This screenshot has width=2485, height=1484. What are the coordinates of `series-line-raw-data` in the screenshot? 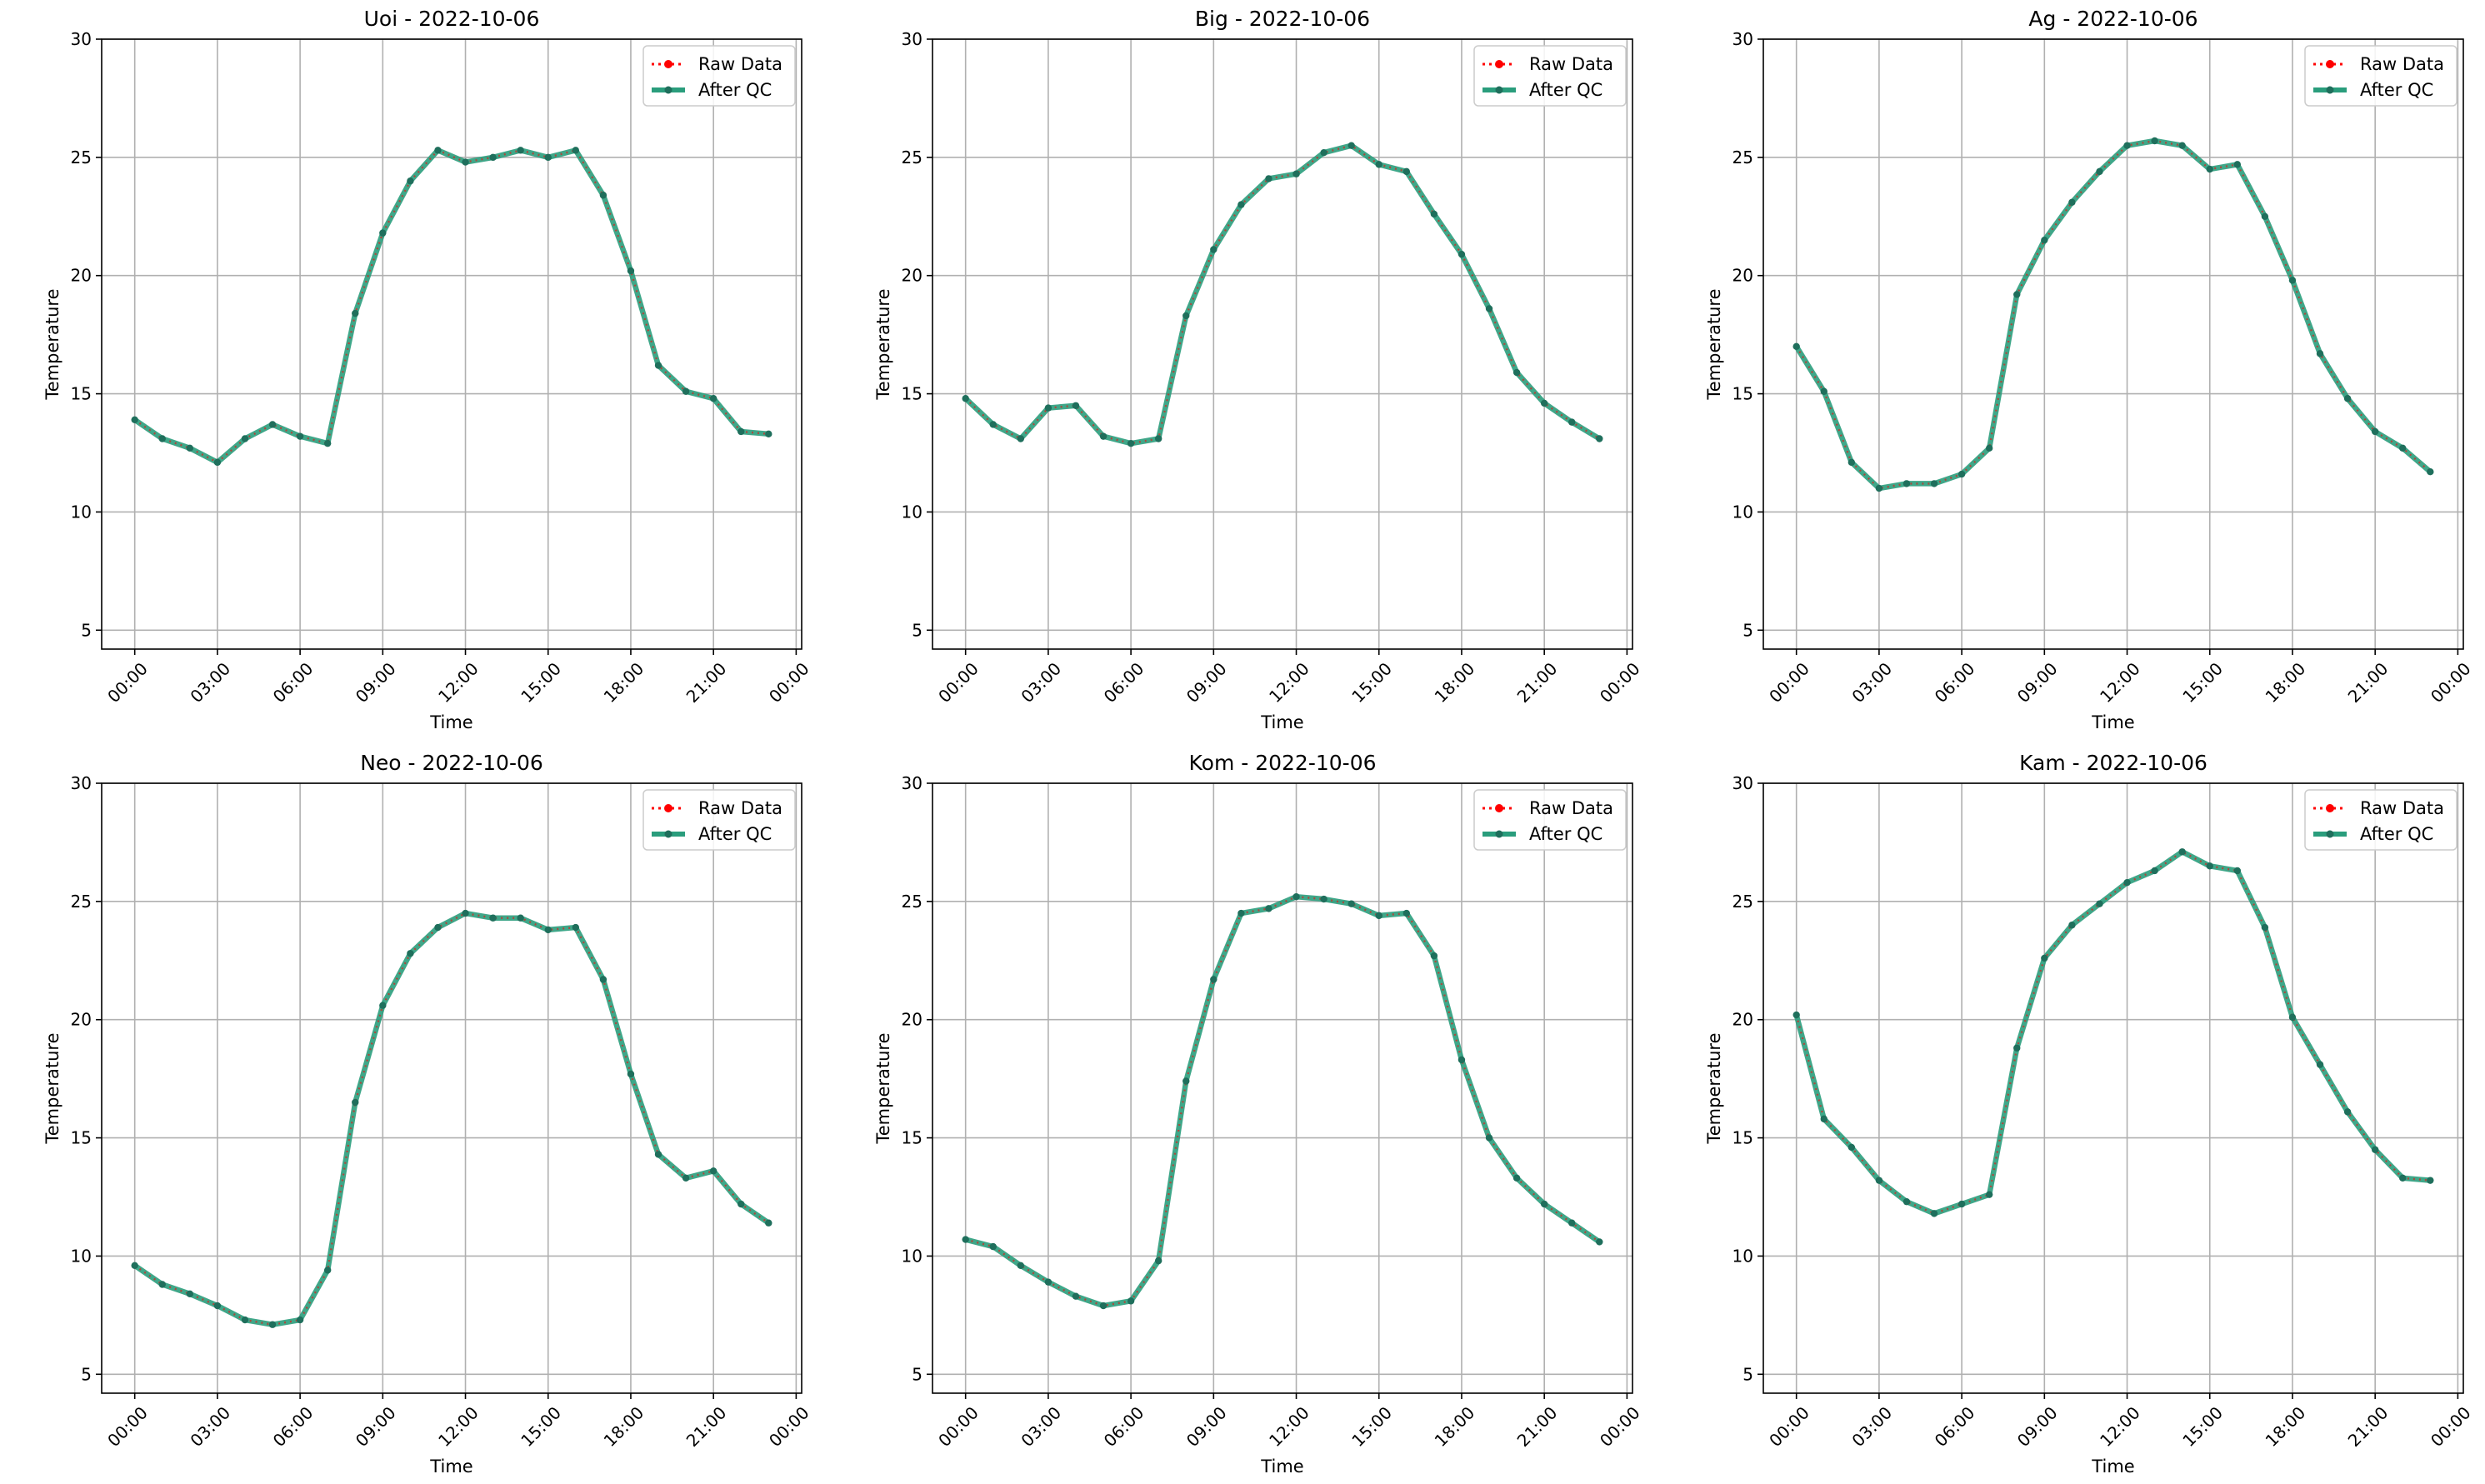 It's located at (1282, 1101).